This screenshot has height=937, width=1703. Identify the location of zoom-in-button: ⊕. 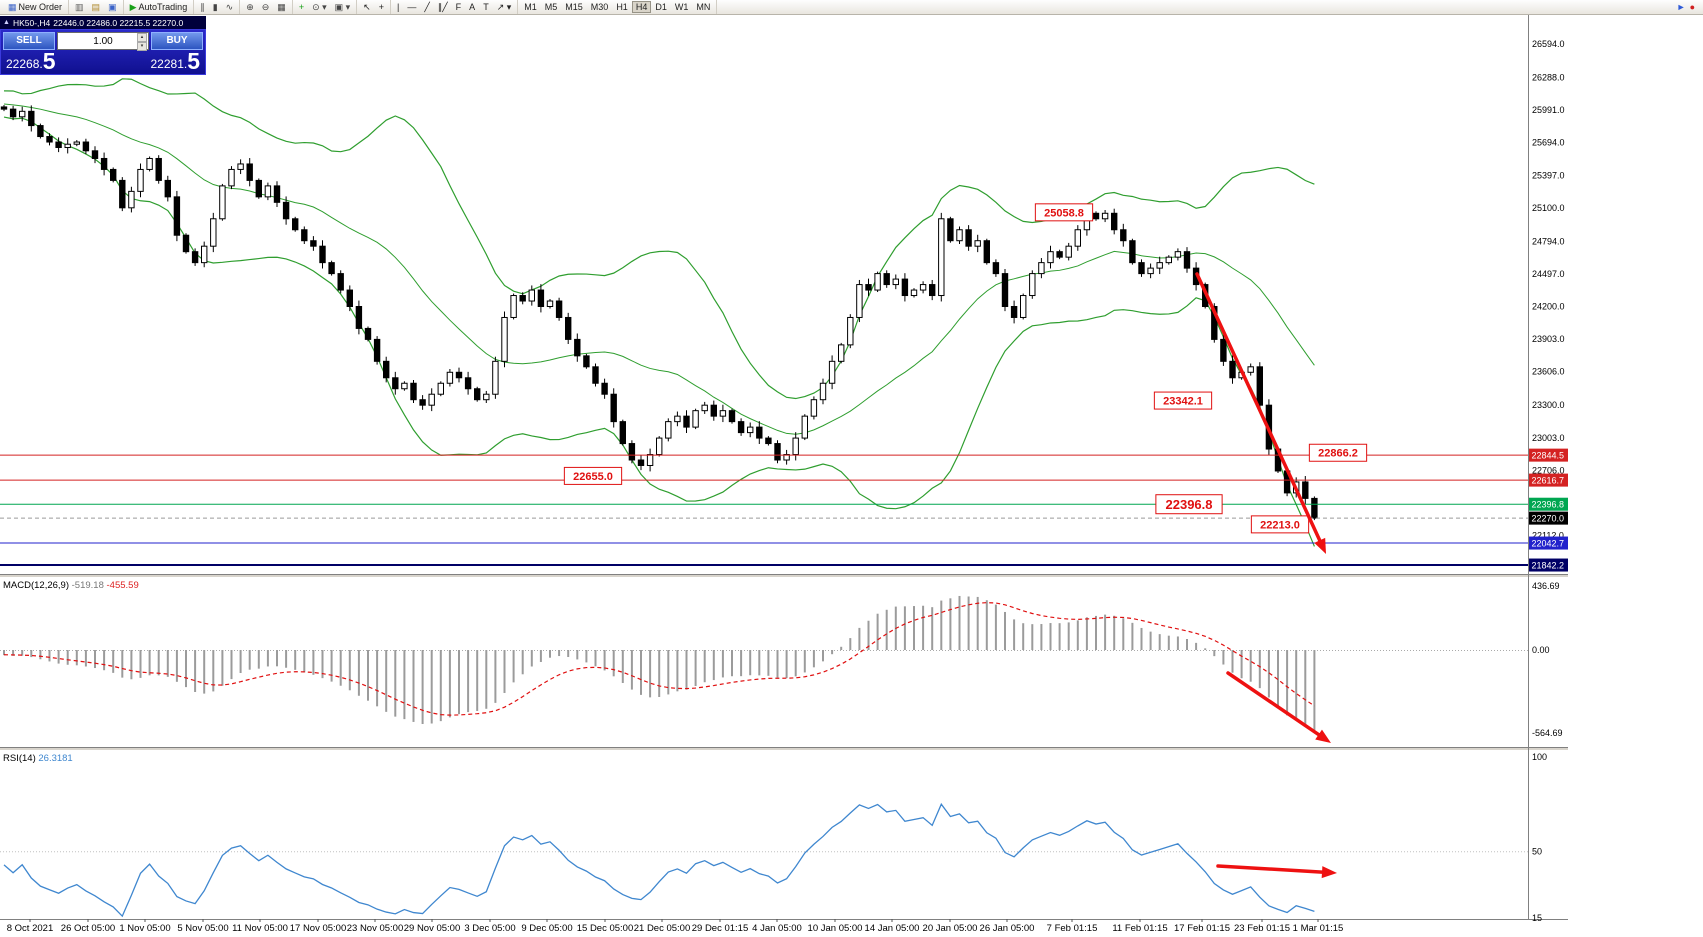
(250, 7).